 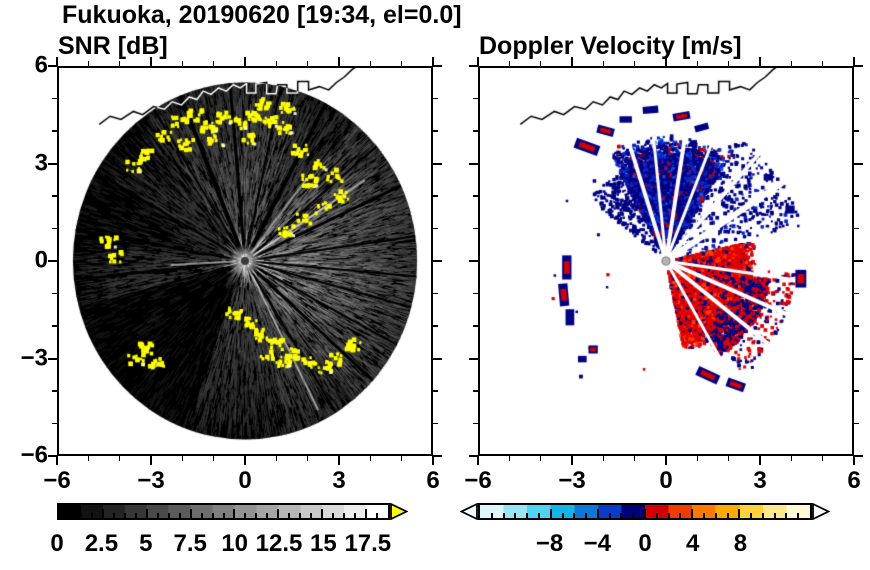 I want to click on colorbar-label: 0, so click(x=57, y=543).